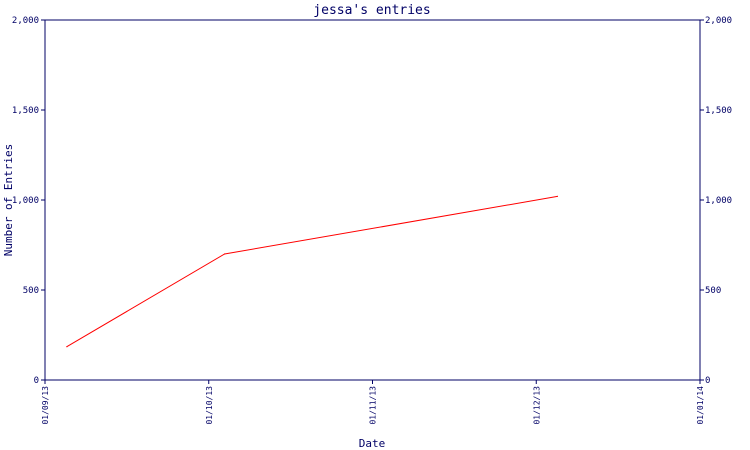 Image resolution: width=750 pixels, height=450 pixels. Describe the element at coordinates (8, 200) in the screenshot. I see `y-axis-label: Number of Entries` at that location.